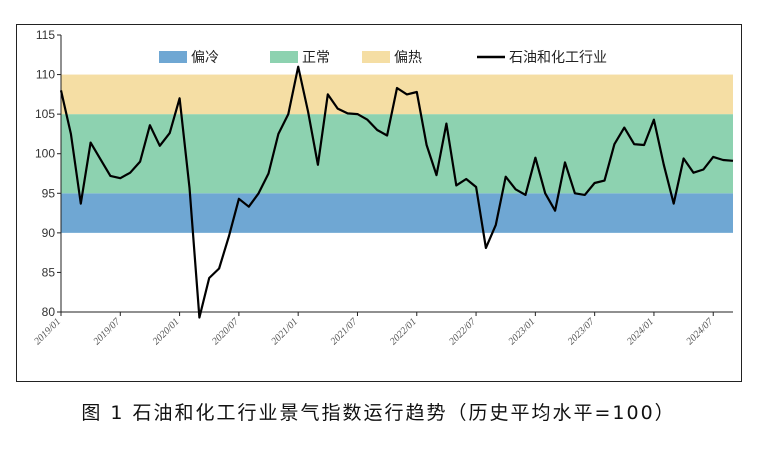  I want to click on y-tick-label: 115, so click(45, 35).